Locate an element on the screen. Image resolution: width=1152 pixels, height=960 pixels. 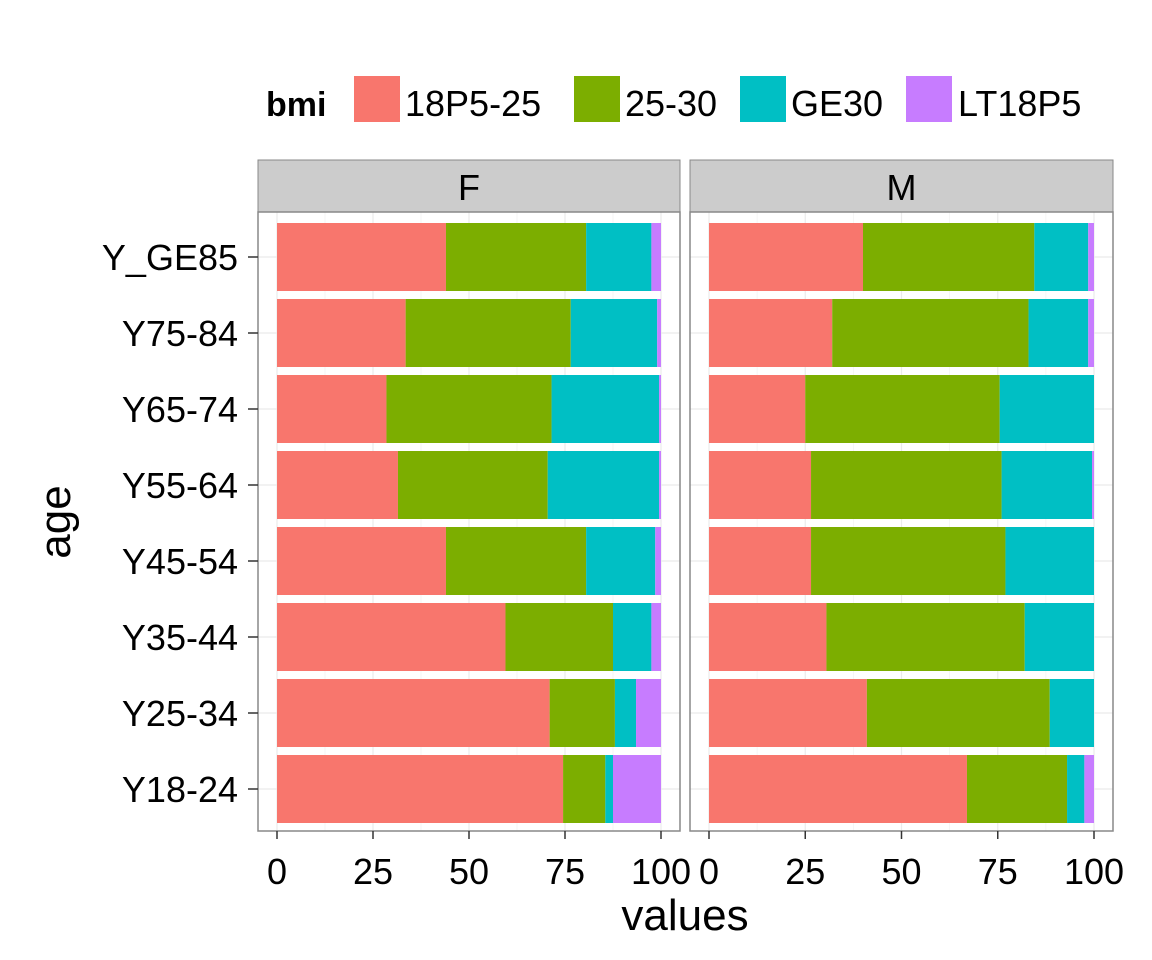
bar-f-y18-24-ge30 is located at coordinates (609, 789).